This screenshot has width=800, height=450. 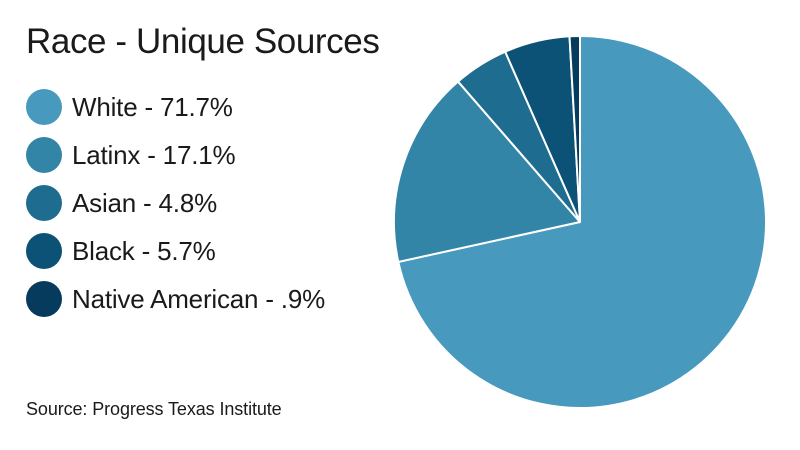 I want to click on legend-label-white: White - 71.7%, so click(x=152, y=107).